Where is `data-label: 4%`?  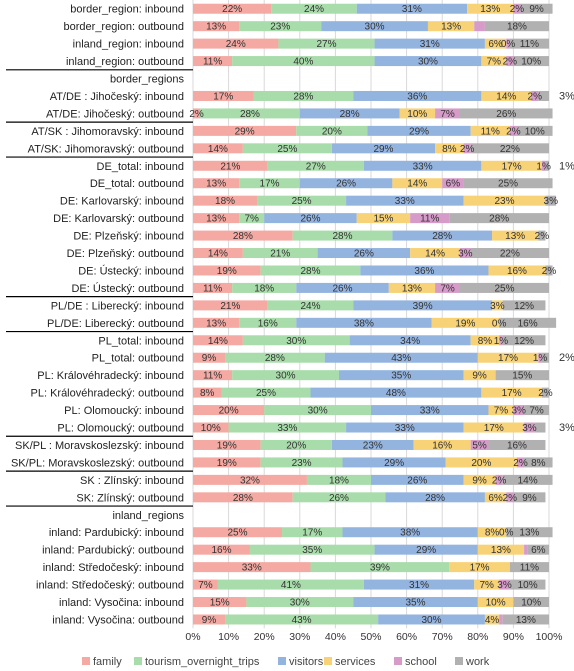
data-label: 4% is located at coordinates (492, 620).